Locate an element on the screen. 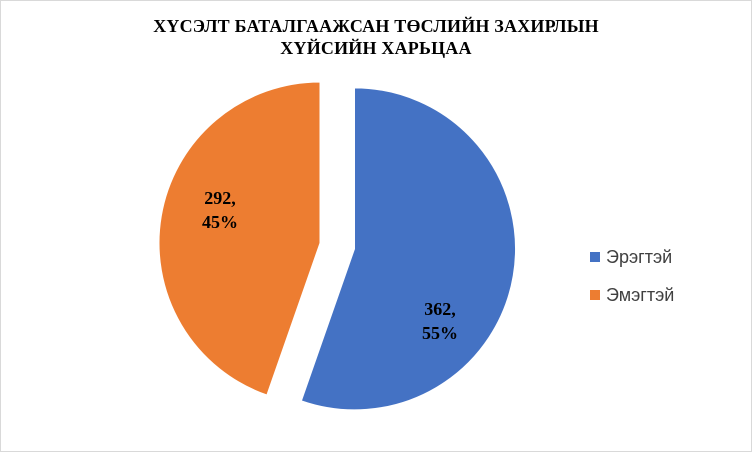 This screenshot has height=452, width=752. legend-item-male: Эрэгтэй is located at coordinates (632, 257).